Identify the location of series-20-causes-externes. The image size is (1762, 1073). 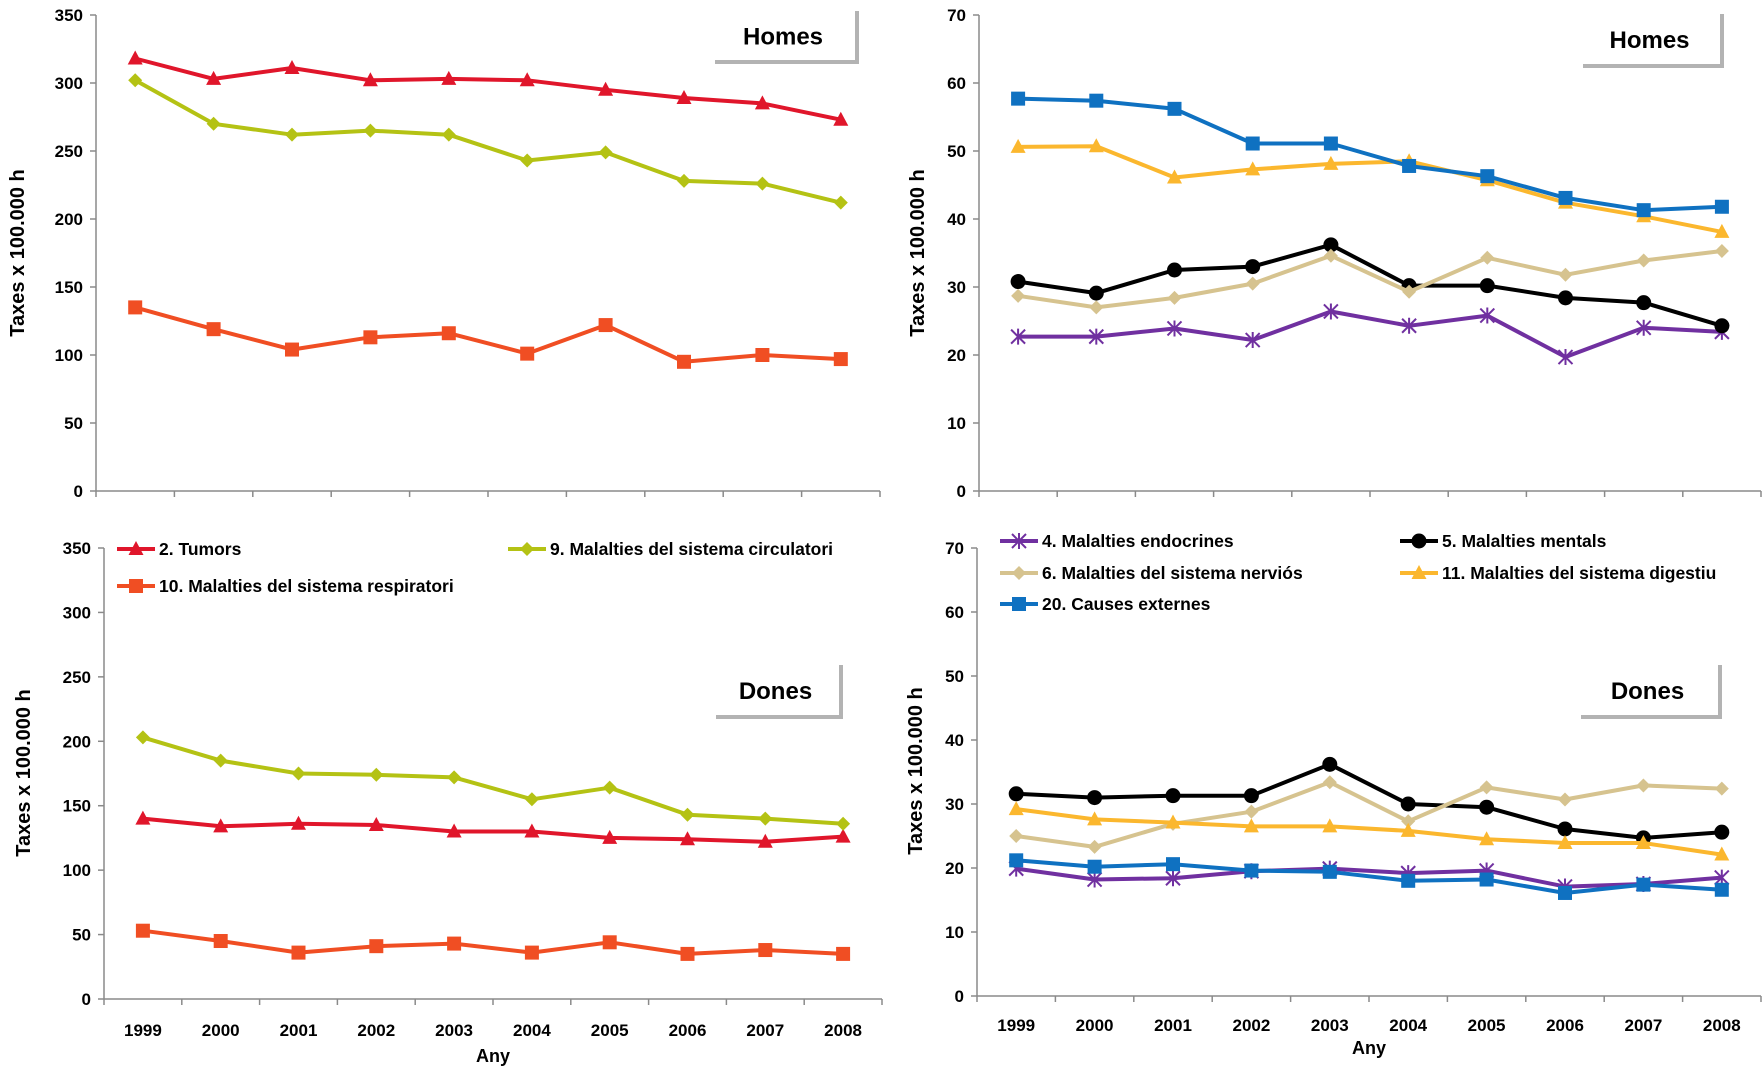
(1370, 154).